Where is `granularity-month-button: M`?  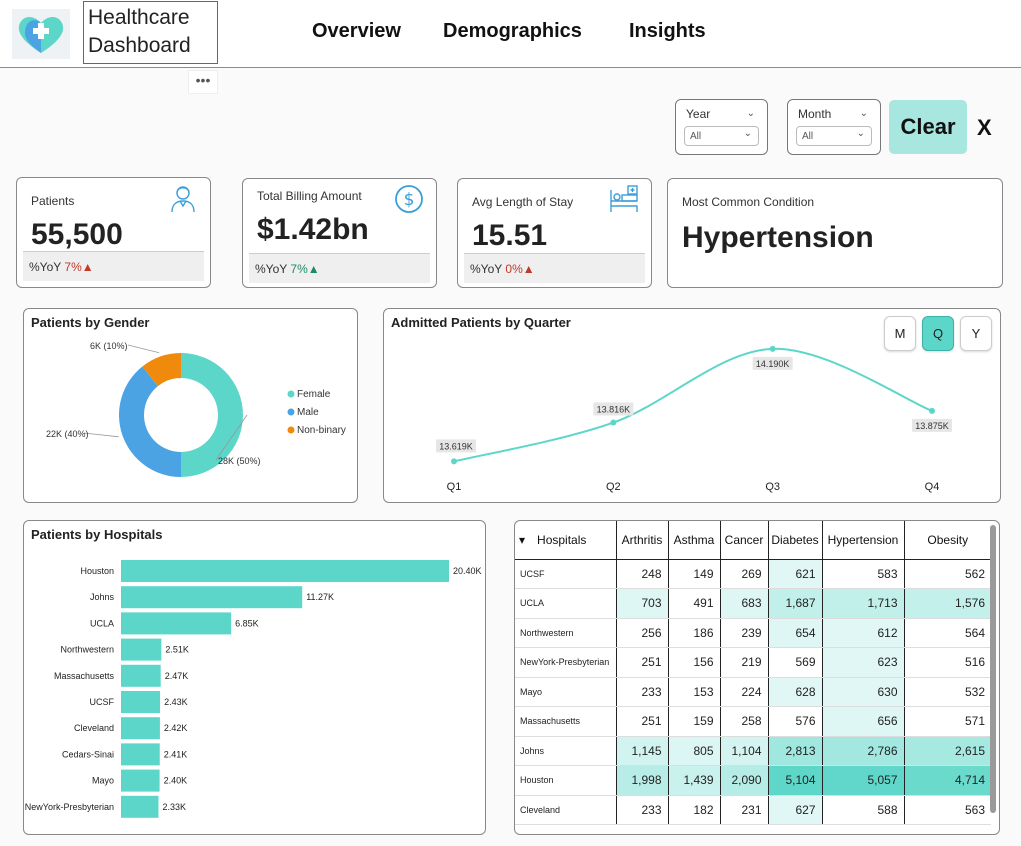 granularity-month-button: M is located at coordinates (900, 333).